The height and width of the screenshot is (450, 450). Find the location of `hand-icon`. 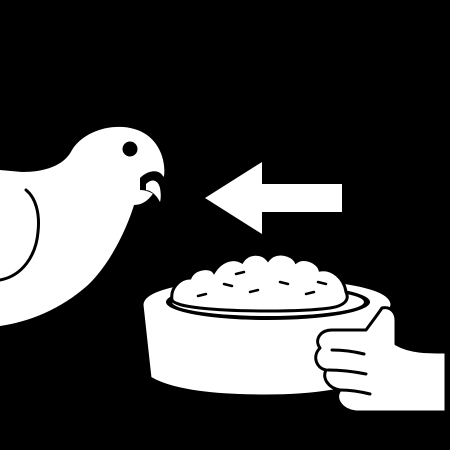

hand-icon is located at coordinates (381, 360).